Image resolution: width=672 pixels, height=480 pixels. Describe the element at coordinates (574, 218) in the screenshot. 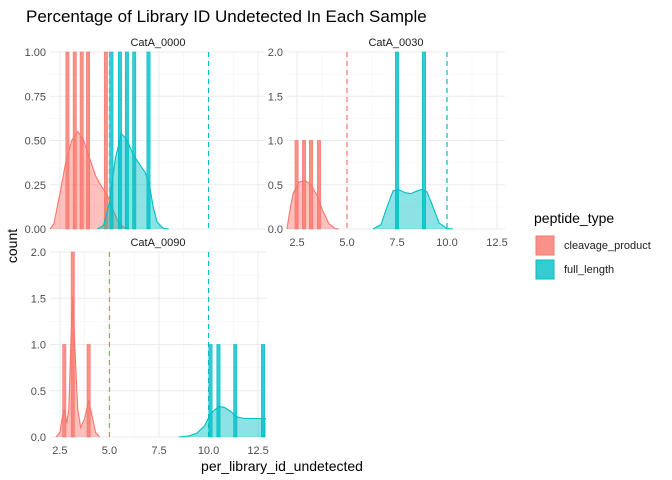

I see `legend-title: peptide_type` at that location.